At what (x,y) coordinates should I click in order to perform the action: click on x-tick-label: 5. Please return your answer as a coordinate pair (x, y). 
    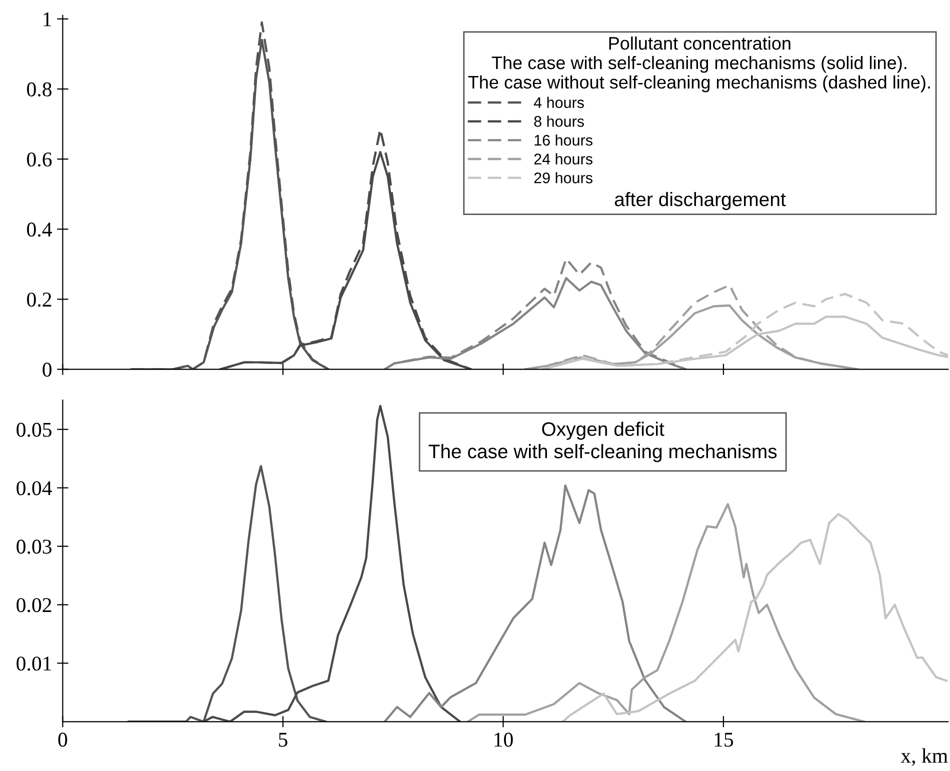
    Looking at the image, I should click on (283, 739).